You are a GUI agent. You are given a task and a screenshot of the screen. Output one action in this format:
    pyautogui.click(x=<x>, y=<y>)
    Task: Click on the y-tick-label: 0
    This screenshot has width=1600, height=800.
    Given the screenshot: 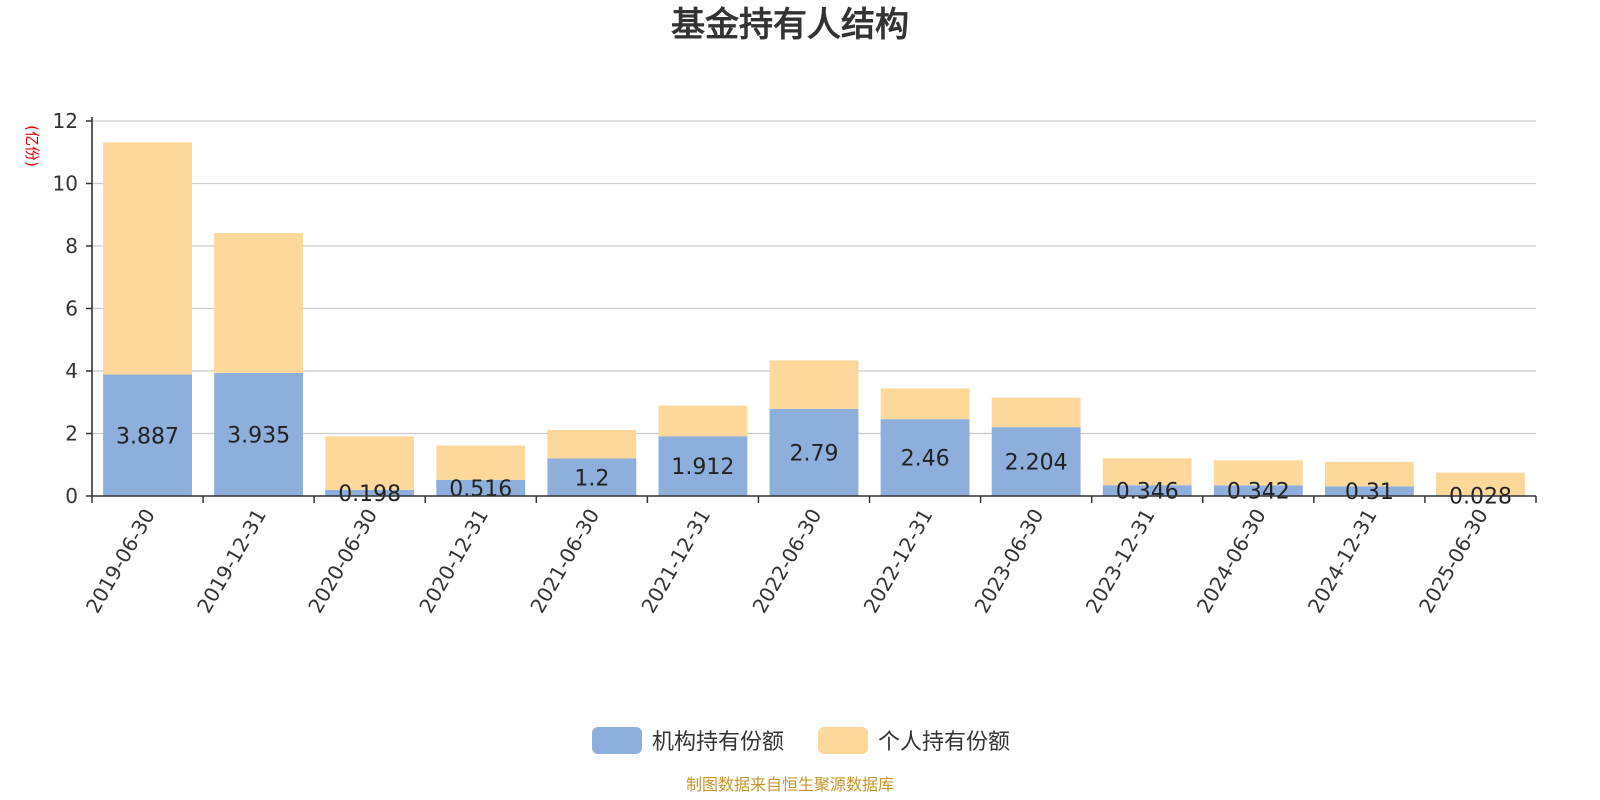 What is the action you would take?
    pyautogui.click(x=71, y=496)
    